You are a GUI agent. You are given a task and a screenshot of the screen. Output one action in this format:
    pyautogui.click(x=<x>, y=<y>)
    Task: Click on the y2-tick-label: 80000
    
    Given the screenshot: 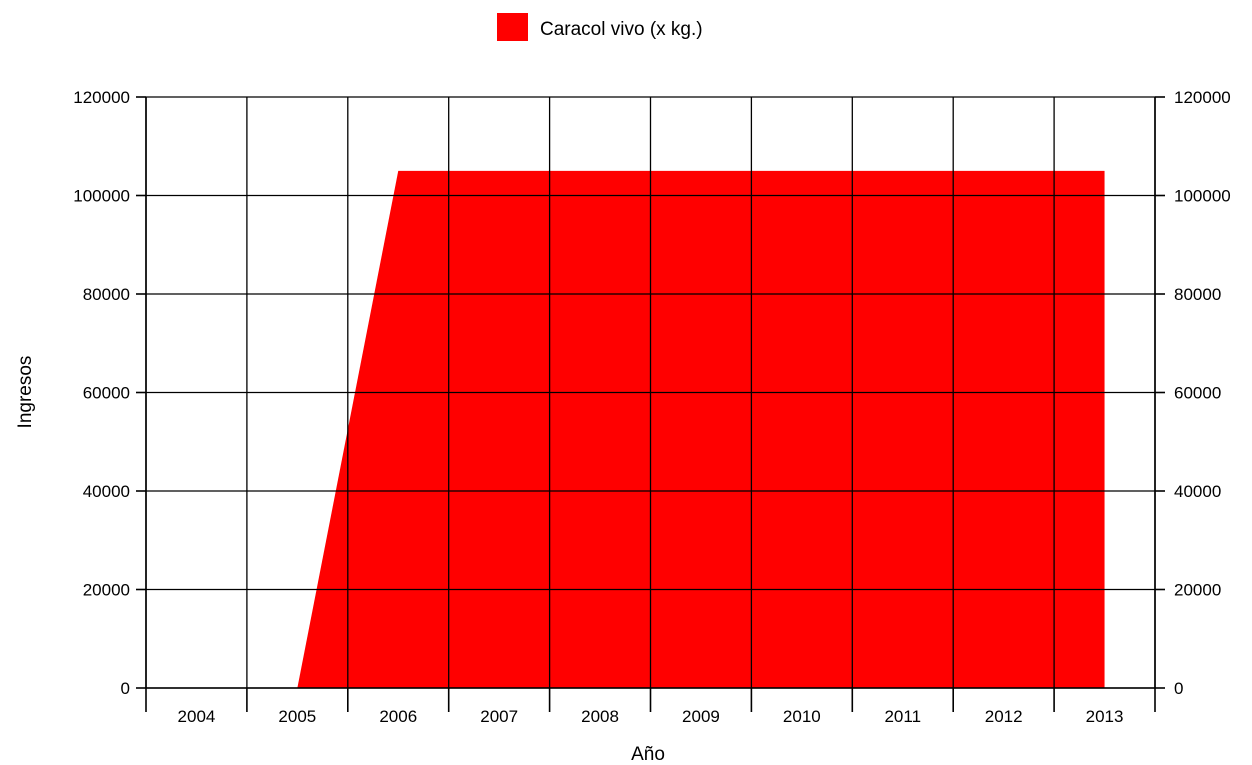 What is the action you would take?
    pyautogui.click(x=1197, y=294)
    